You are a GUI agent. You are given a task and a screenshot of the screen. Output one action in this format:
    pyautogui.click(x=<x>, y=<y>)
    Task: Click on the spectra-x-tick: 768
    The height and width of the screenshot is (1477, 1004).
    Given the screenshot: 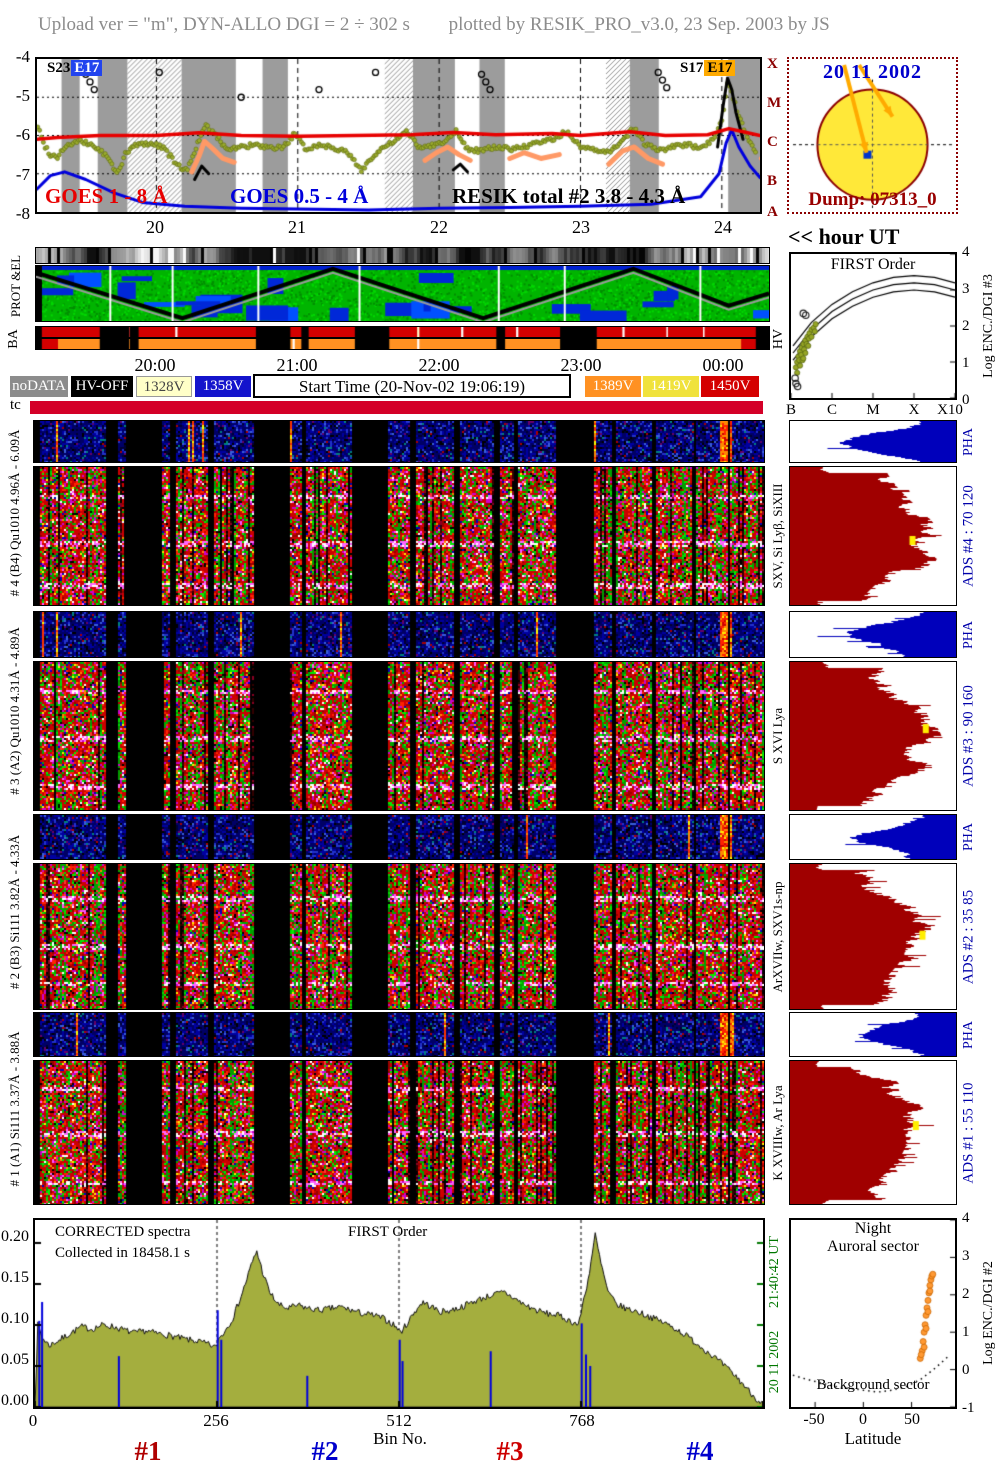 What is the action you would take?
    pyautogui.click(x=582, y=1420)
    